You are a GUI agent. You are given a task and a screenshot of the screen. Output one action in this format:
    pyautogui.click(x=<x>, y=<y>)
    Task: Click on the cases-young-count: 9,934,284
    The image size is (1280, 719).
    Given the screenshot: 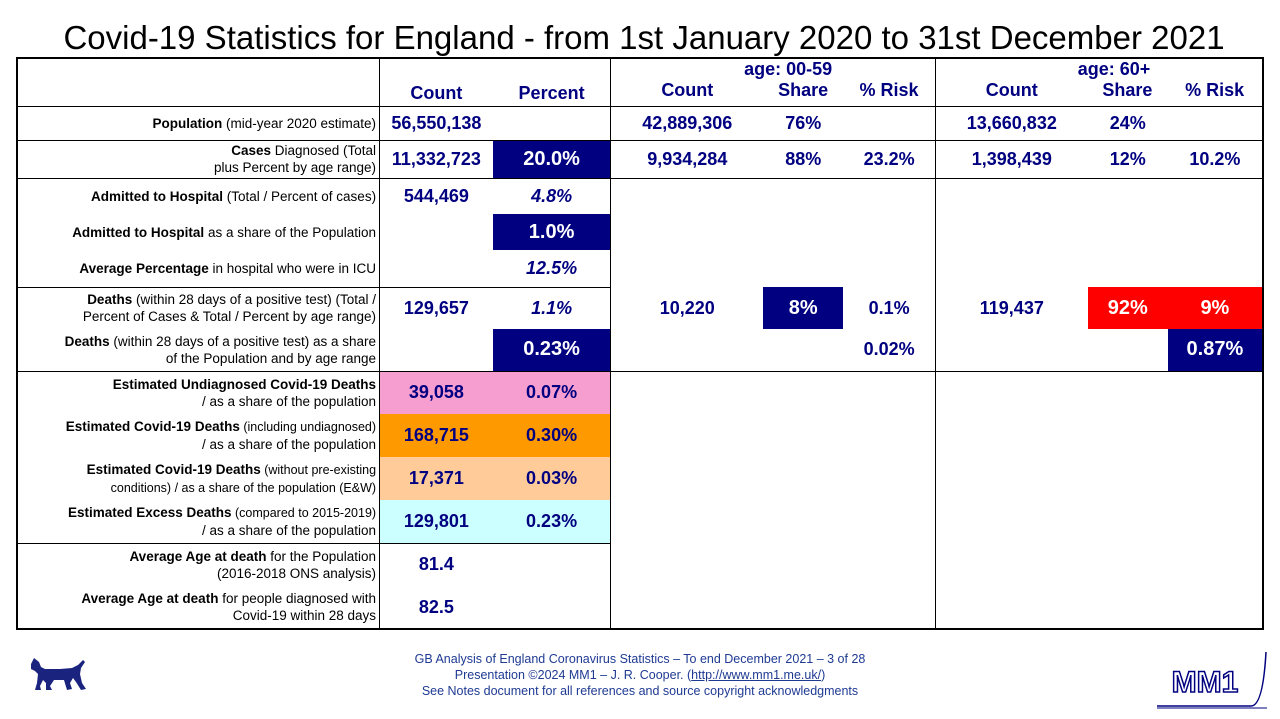 What is the action you would take?
    pyautogui.click(x=687, y=159)
    